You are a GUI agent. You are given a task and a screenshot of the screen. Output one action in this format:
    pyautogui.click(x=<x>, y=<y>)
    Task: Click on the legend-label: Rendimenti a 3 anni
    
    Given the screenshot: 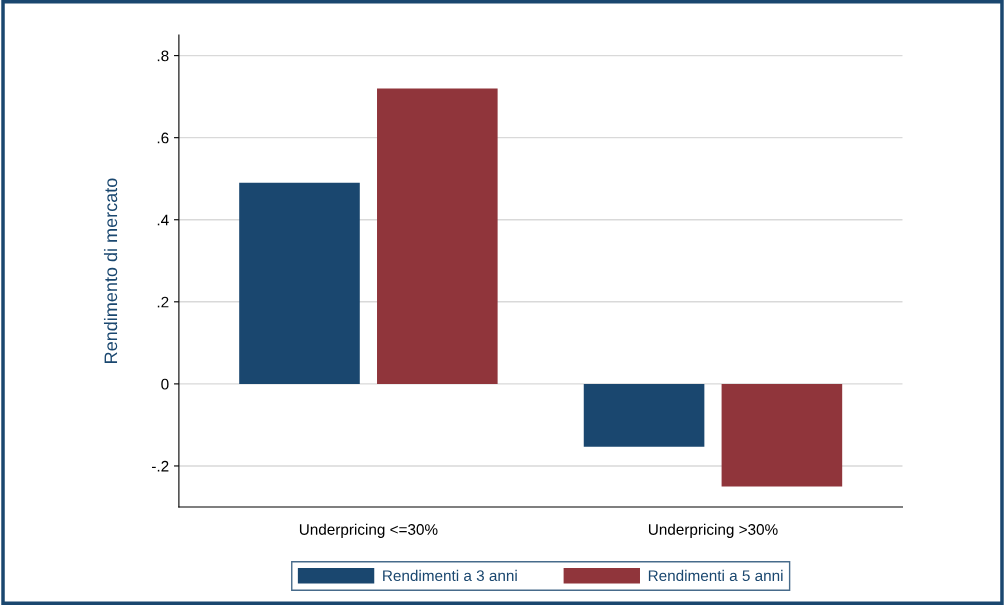 What is the action you would take?
    pyautogui.click(x=450, y=575)
    